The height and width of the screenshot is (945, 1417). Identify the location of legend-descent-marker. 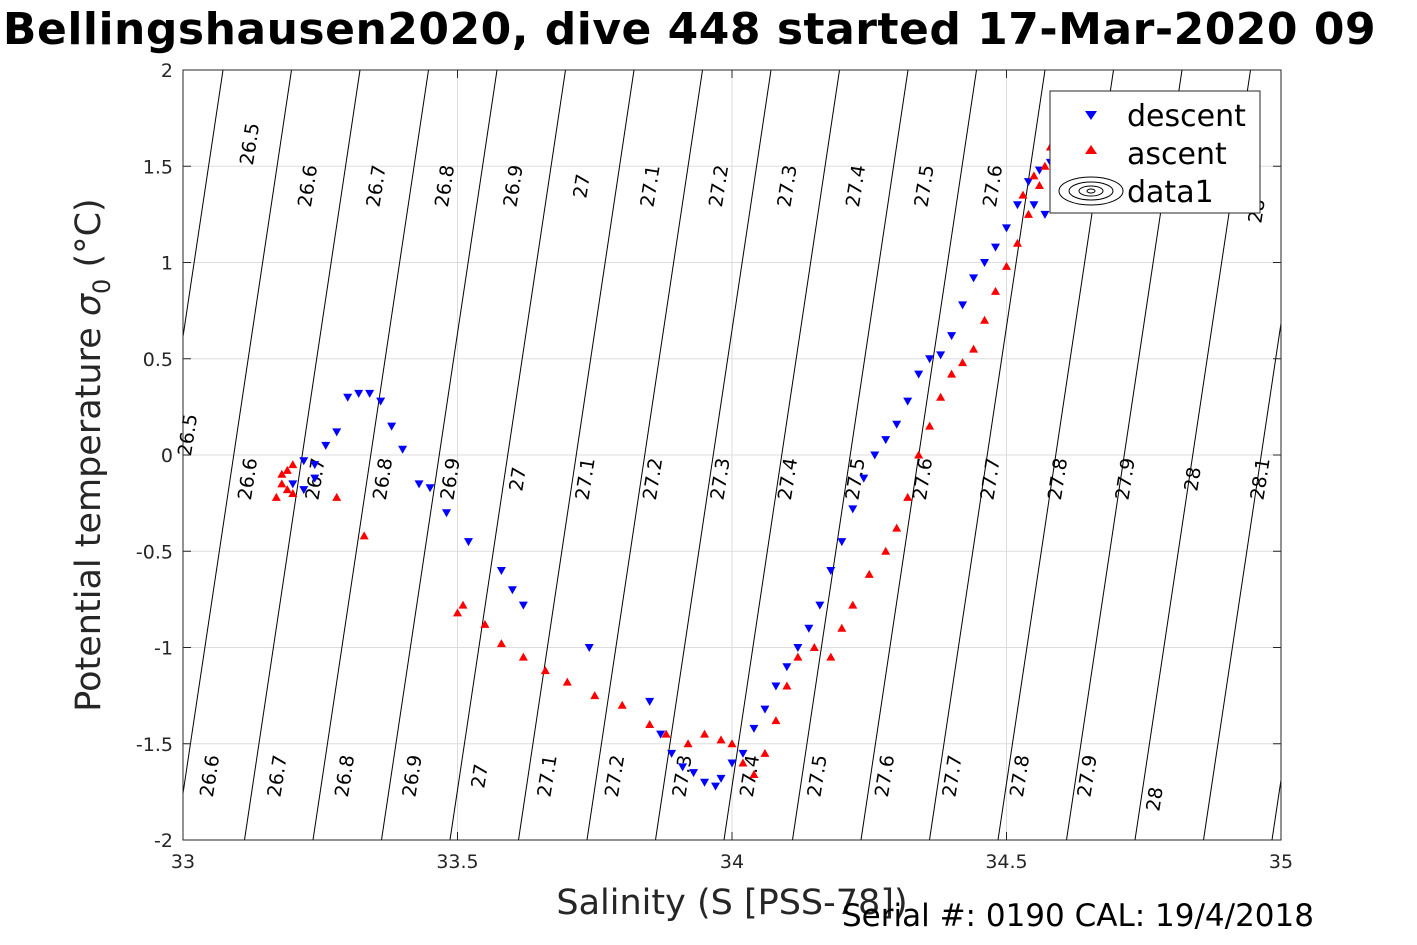
(1091, 115).